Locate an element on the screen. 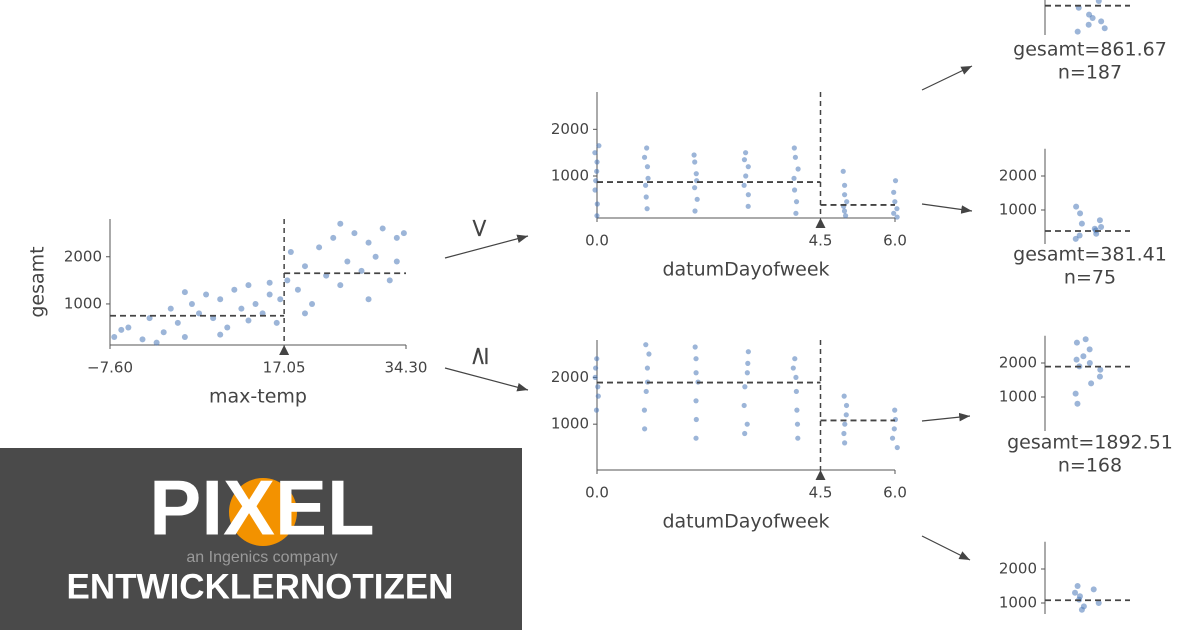  x-tick-label: −7.60 is located at coordinates (110, 368).